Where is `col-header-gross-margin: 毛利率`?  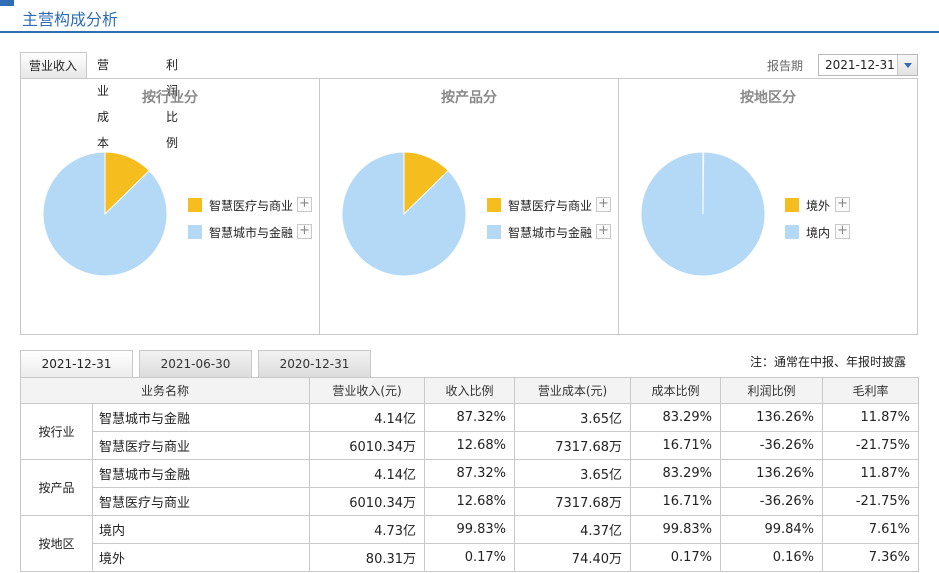
col-header-gross-margin: 毛利率 is located at coordinates (871, 390).